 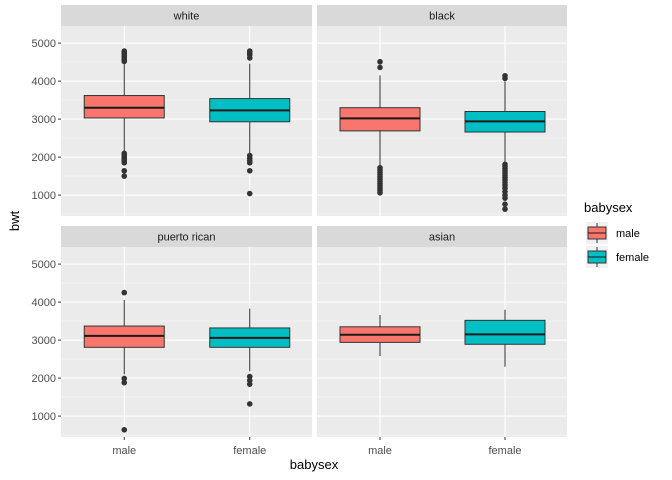 What do you see at coordinates (14, 220) in the screenshot?
I see `y-axis-title: bwt` at bounding box center [14, 220].